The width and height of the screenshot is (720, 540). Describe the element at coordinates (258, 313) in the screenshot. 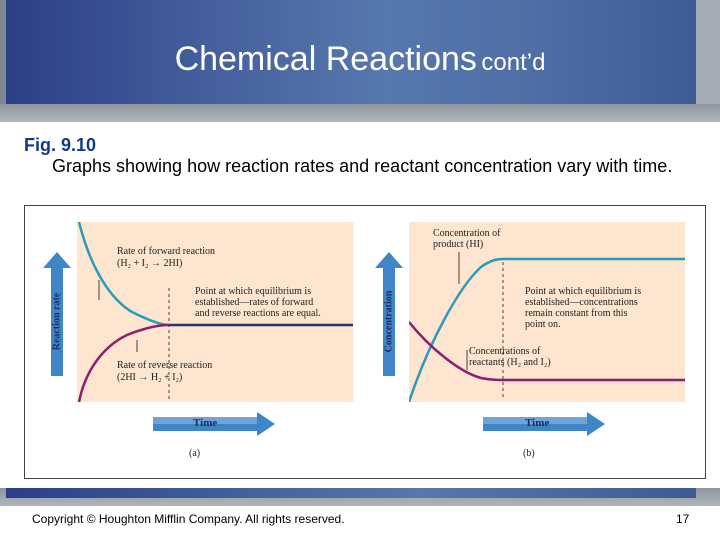

I see `eq-label-a-3: and reverse reactions are equal.` at that location.